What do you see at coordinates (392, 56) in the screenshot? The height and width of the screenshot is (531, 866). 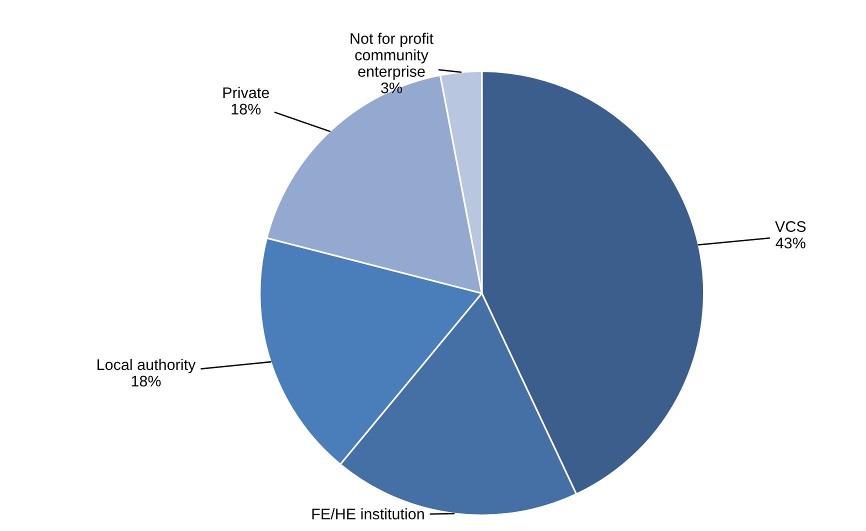 I see `slice-label: Not for profit community enterprise` at bounding box center [392, 56].